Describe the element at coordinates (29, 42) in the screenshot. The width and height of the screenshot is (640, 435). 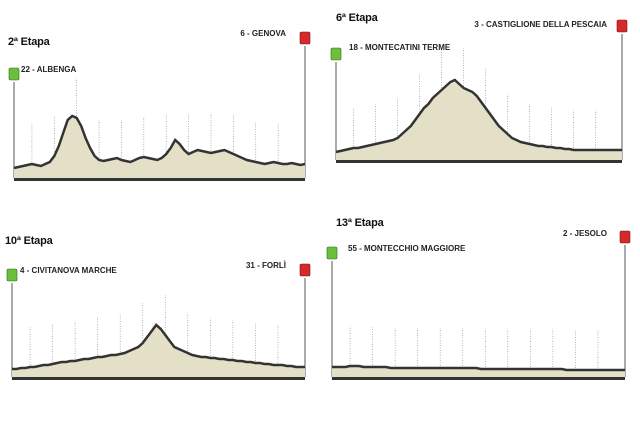
I see `stage-title: 2ª Etapa` at that location.